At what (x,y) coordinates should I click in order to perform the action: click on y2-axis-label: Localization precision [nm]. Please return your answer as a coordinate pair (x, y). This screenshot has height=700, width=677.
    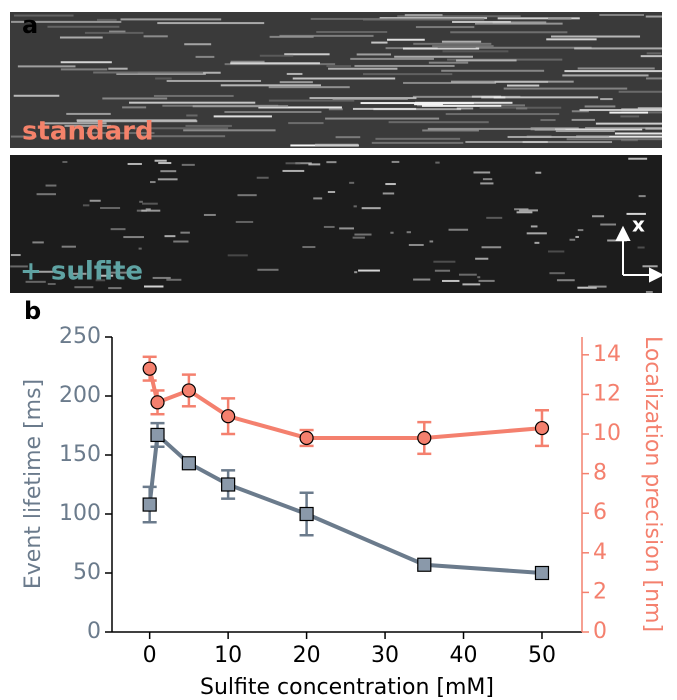
    Looking at the image, I should click on (652, 484).